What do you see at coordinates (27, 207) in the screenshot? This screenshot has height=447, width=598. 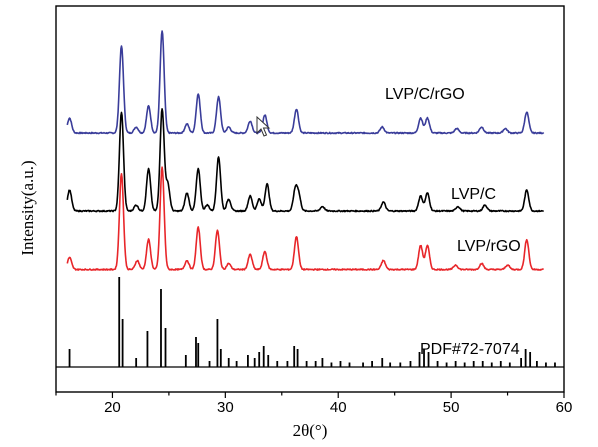 I see `y-axis-title: Intensity(a.u.)` at bounding box center [27, 207].